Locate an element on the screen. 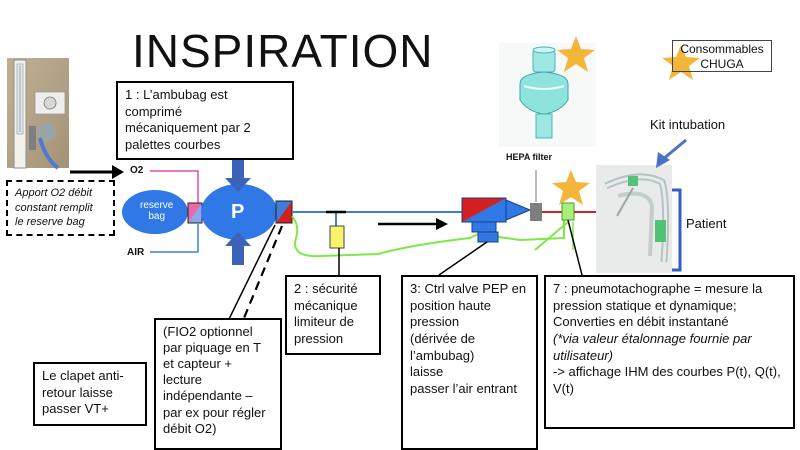 This screenshot has width=800, height=450. ambubag-pressure-shape is located at coordinates (239, 212).